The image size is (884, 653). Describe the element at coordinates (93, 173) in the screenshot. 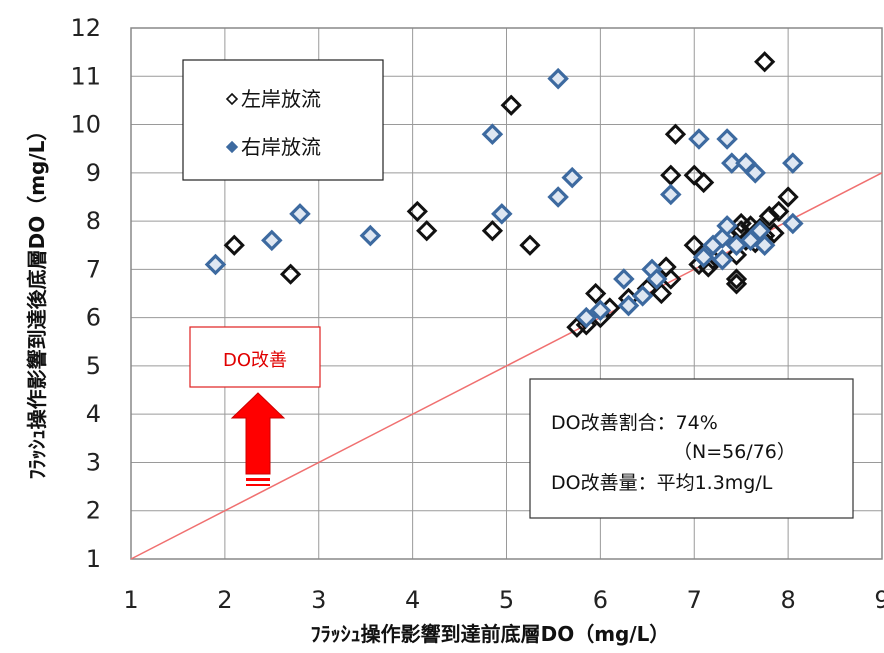

I see `y-tick-label: 9` at that location.